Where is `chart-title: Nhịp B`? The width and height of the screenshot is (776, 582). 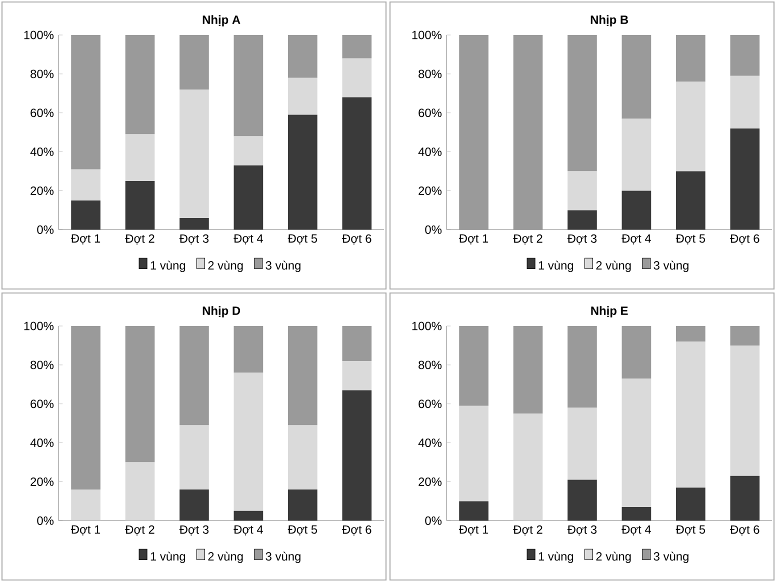 chart-title: Nhịp B is located at coordinates (609, 20).